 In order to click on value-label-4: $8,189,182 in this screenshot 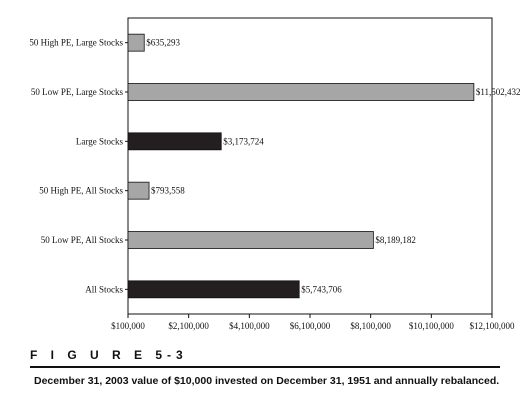, I will do `click(395, 240)`.